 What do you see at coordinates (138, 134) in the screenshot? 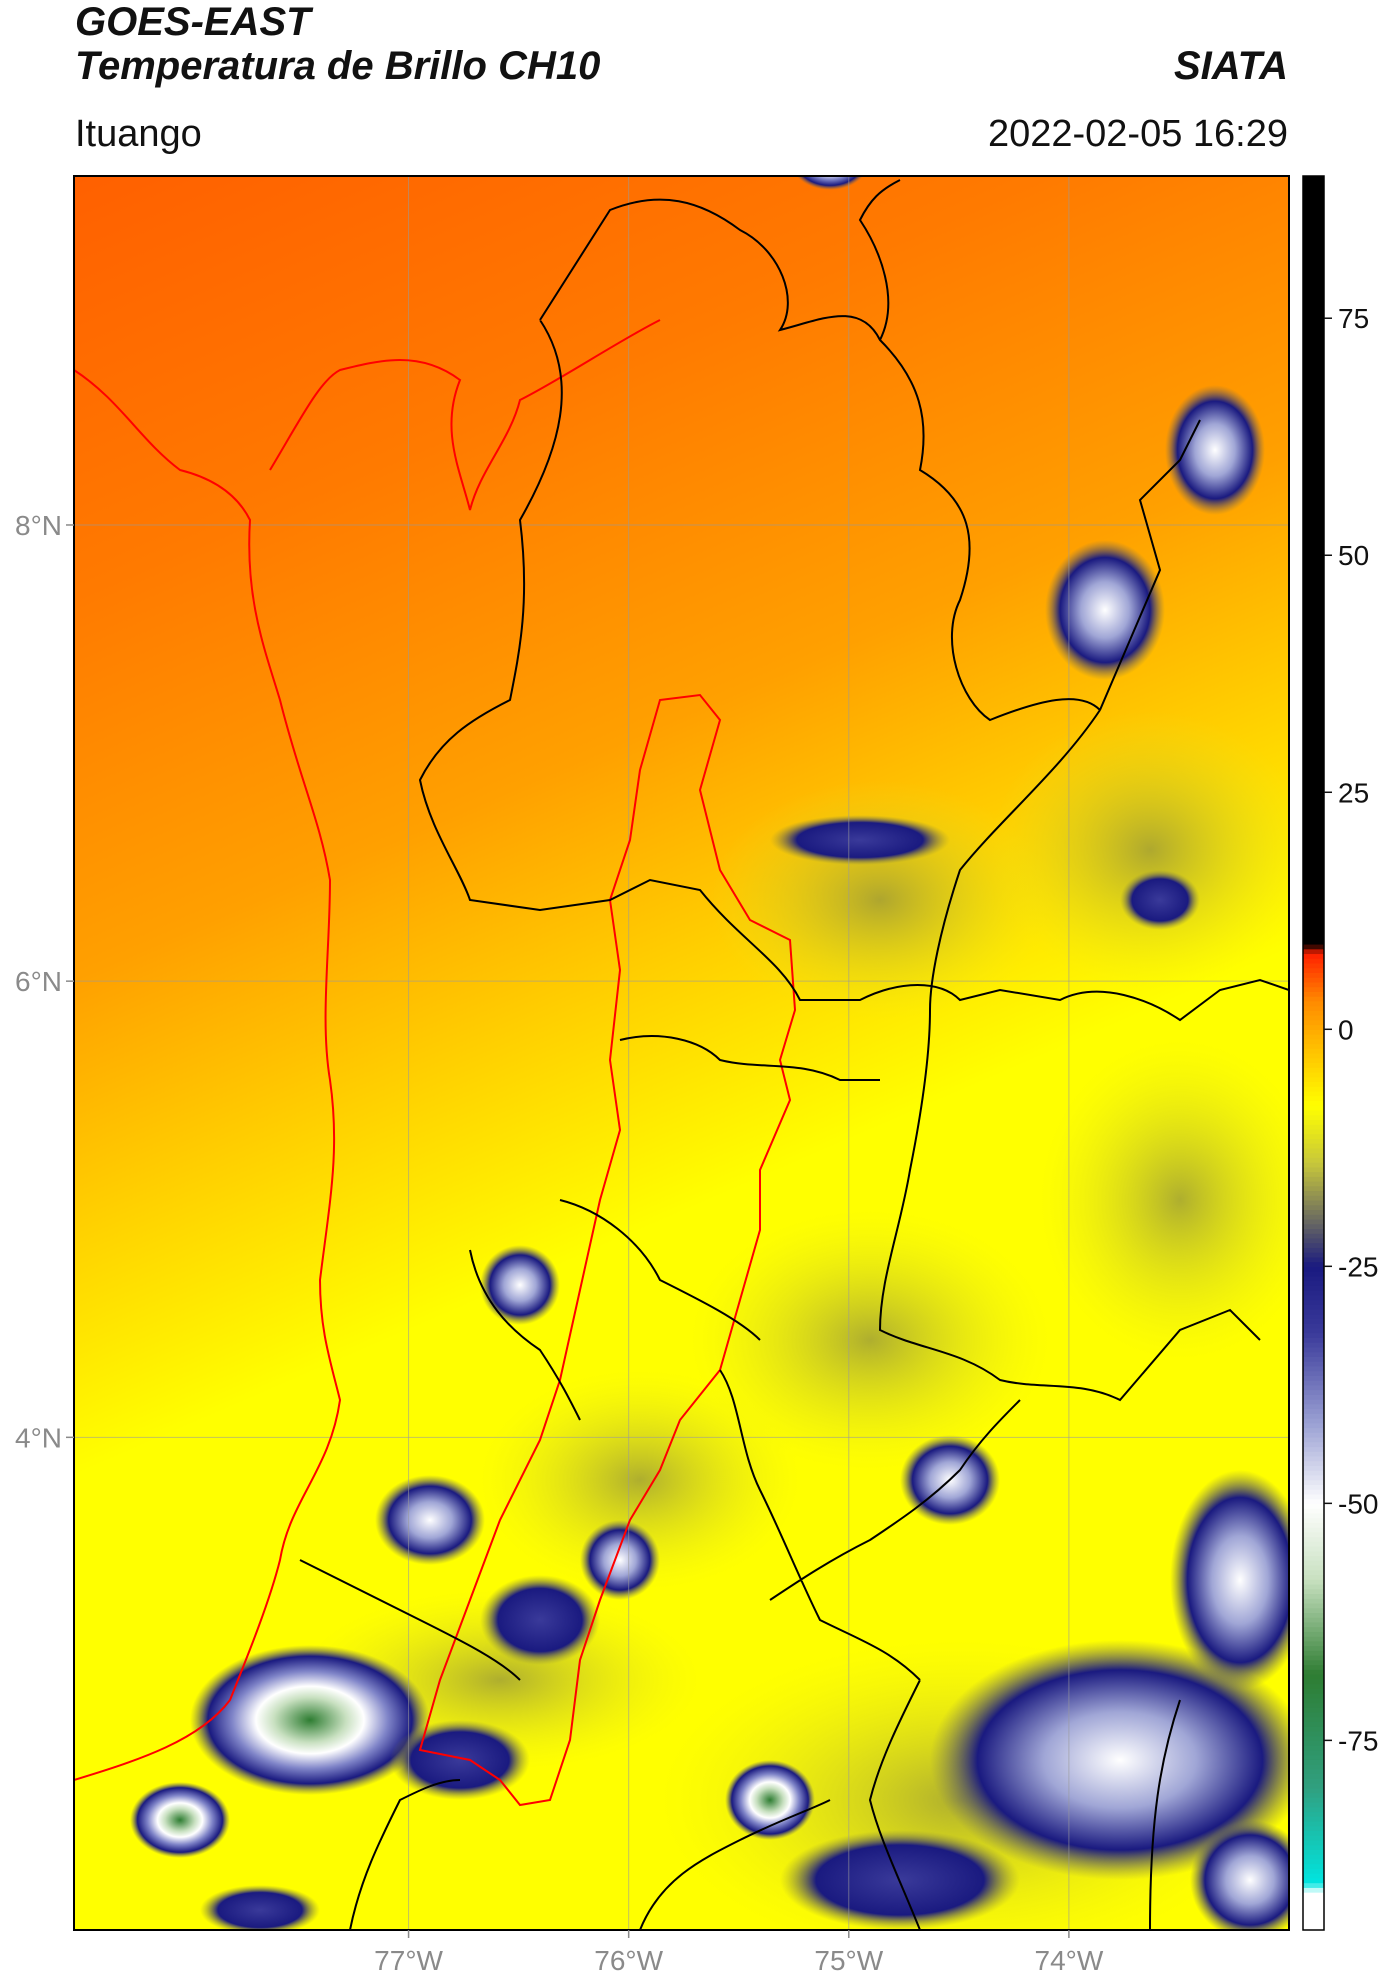
I see `location-label: Ituango` at bounding box center [138, 134].